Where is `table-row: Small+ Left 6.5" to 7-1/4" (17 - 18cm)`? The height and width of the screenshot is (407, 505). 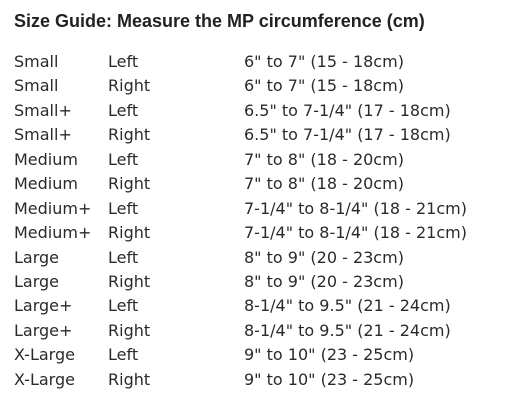 table-row: Small+ Left 6.5" to 7-1/4" (17 - 18cm) is located at coordinates (259, 111).